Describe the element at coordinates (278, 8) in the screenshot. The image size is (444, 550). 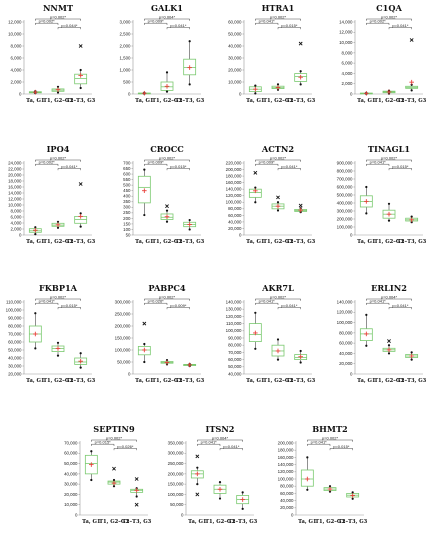
I see `panel-title: HTRA1` at that location.